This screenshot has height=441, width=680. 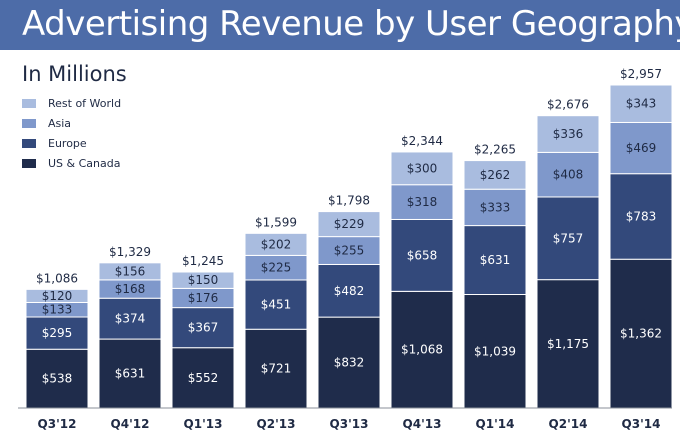 I want to click on data-label: $783, so click(x=641, y=216).